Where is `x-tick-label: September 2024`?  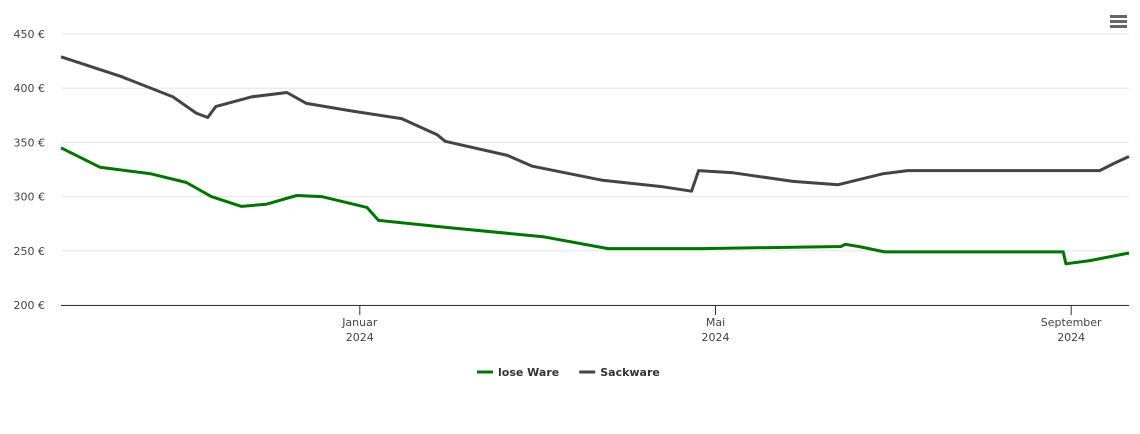 x-tick-label: September 2024 is located at coordinates (1071, 330).